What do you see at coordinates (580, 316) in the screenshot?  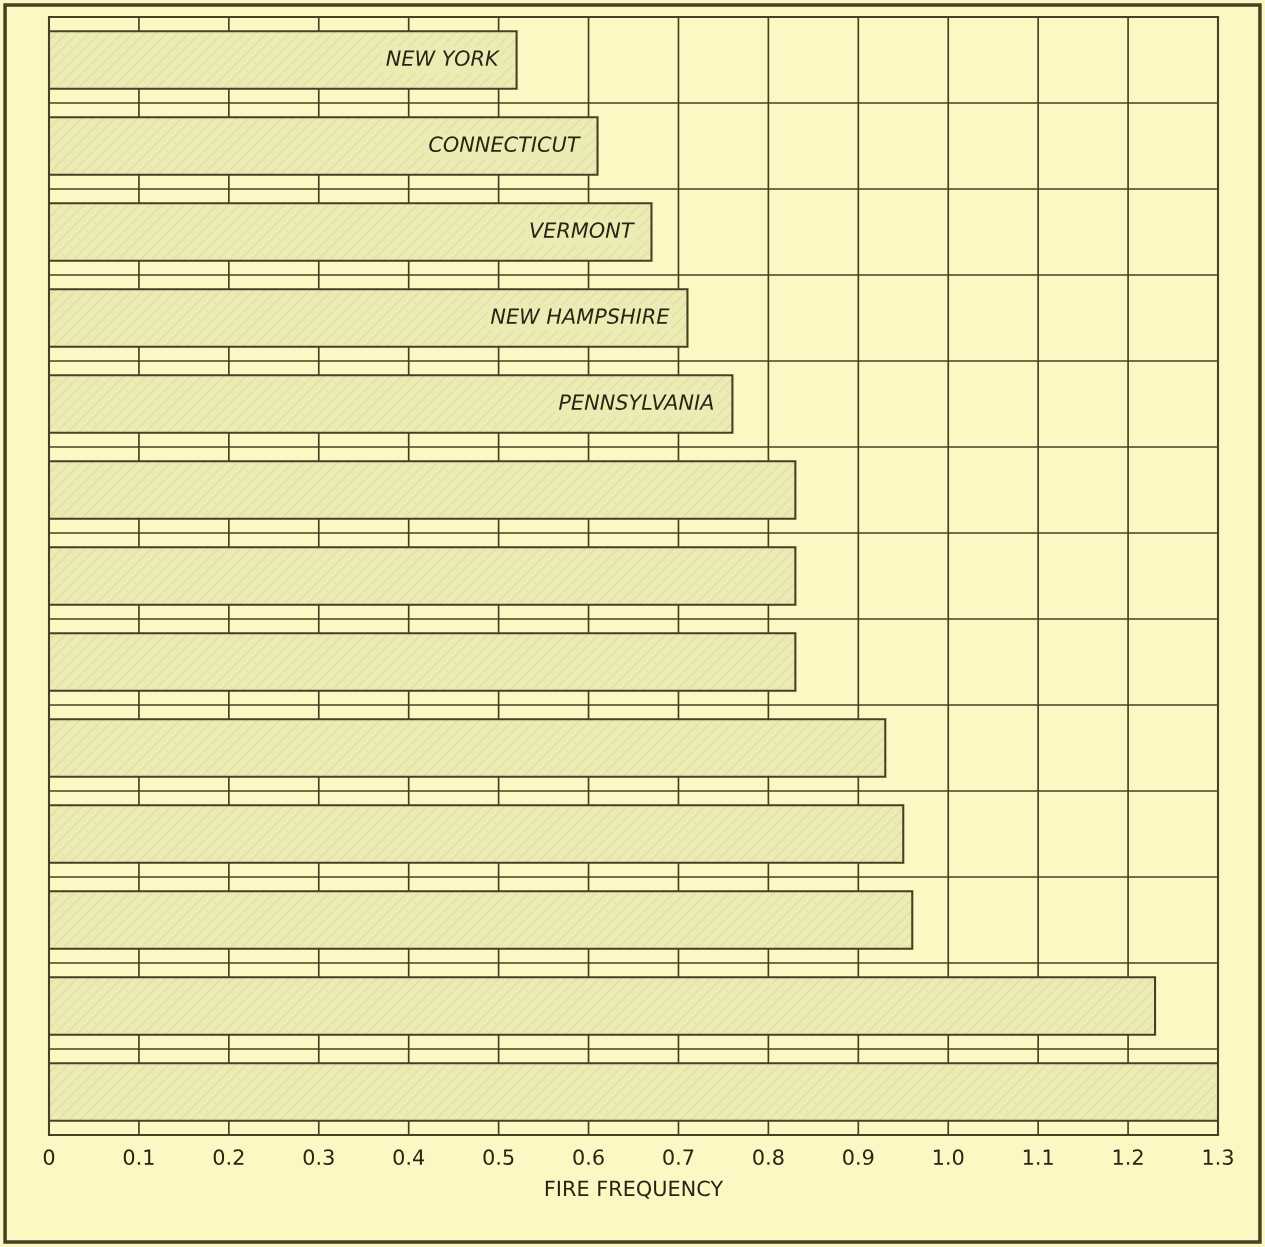 I see `y-tick-label: NEW HAMPSHIRE` at bounding box center [580, 316].